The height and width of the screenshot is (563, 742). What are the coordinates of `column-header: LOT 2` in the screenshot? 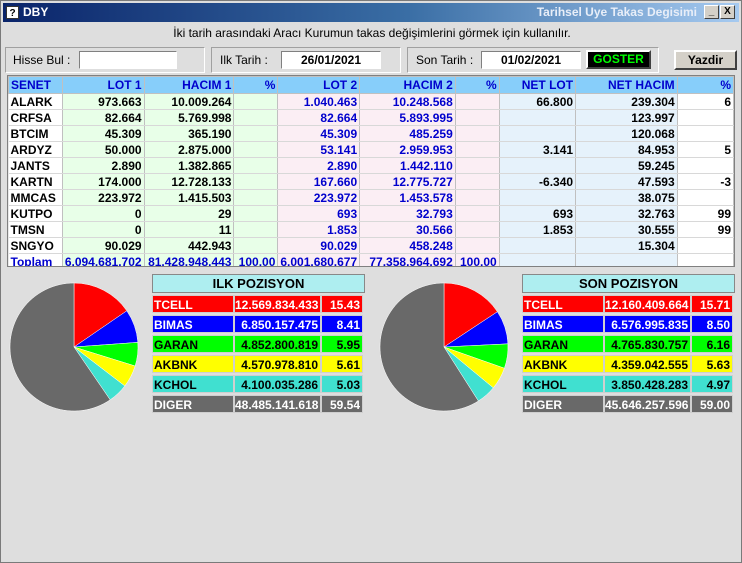 It's located at (319, 85).